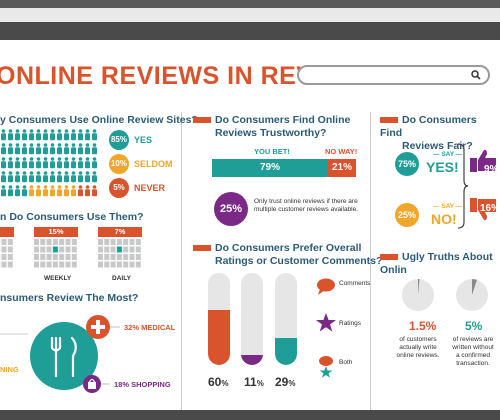 The width and height of the screenshot is (500, 420). Describe the element at coordinates (56, 232) in the screenshot. I see `calendar-weekly-value: 15%` at that location.